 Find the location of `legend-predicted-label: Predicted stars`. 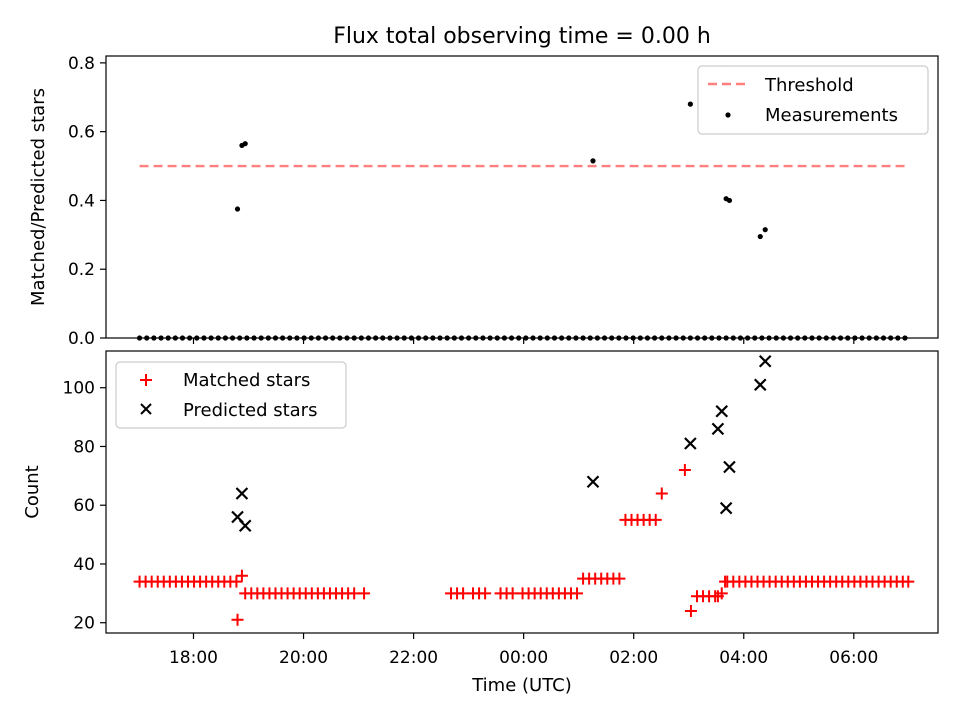

legend-predicted-label: Predicted stars is located at coordinates (250, 410).